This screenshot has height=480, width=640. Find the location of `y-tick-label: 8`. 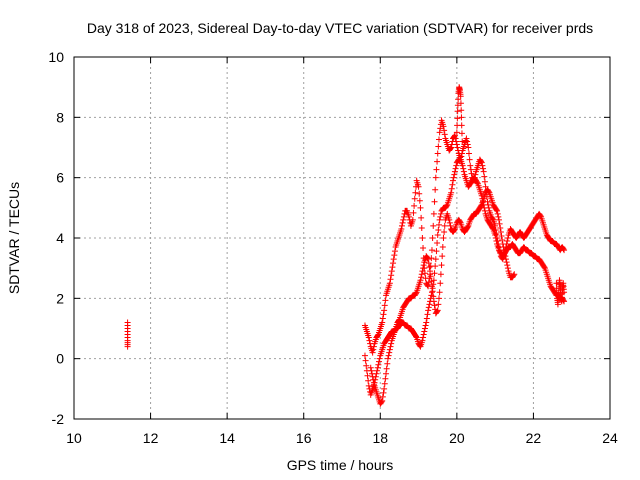

y-tick-label: 8 is located at coordinates (60, 117).